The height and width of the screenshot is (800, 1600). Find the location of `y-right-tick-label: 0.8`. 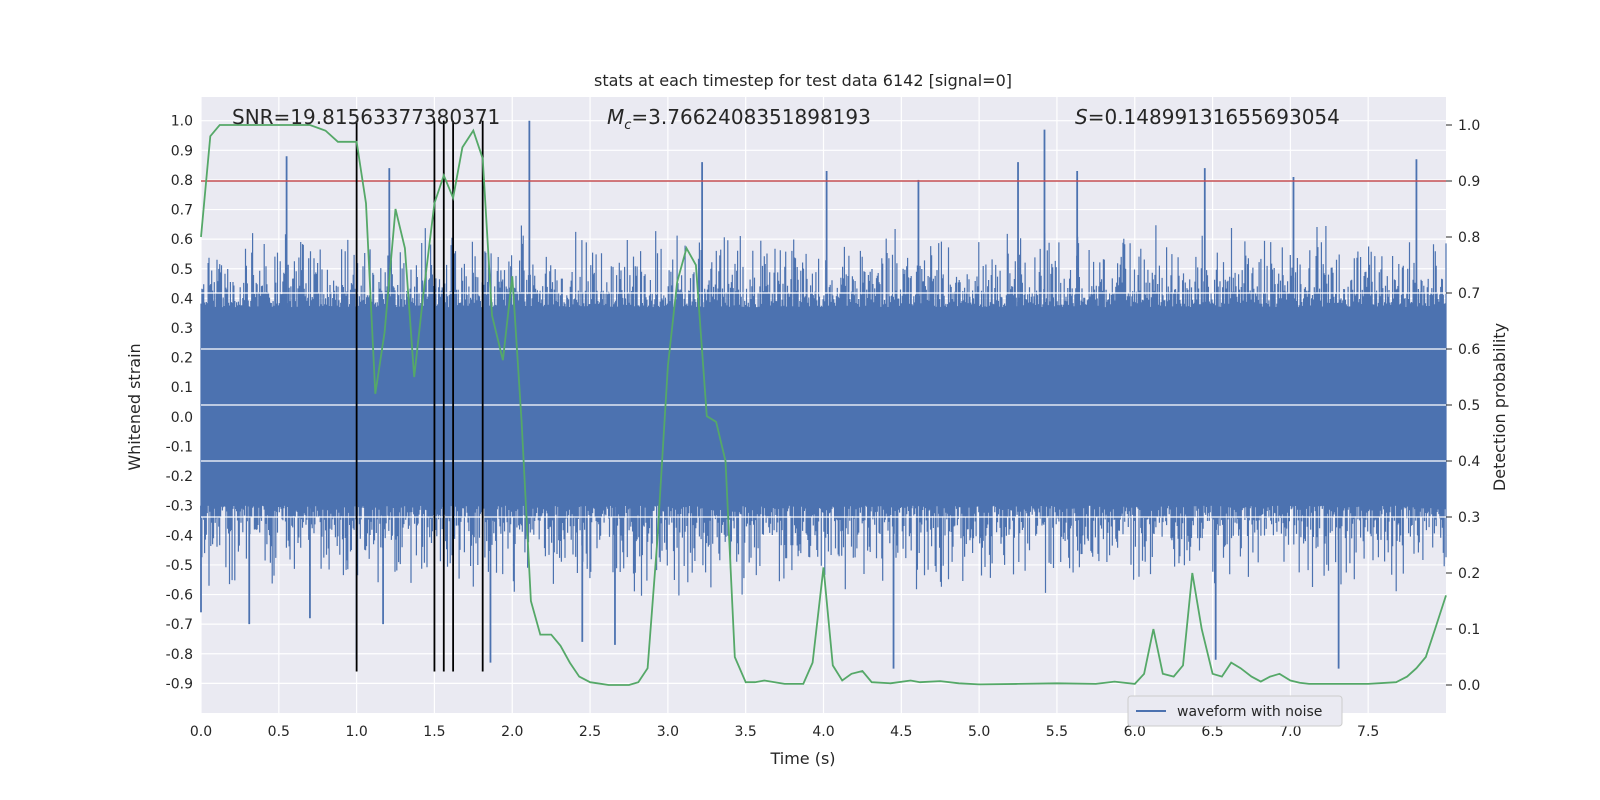

y-right-tick-label: 0.8 is located at coordinates (1469, 238).